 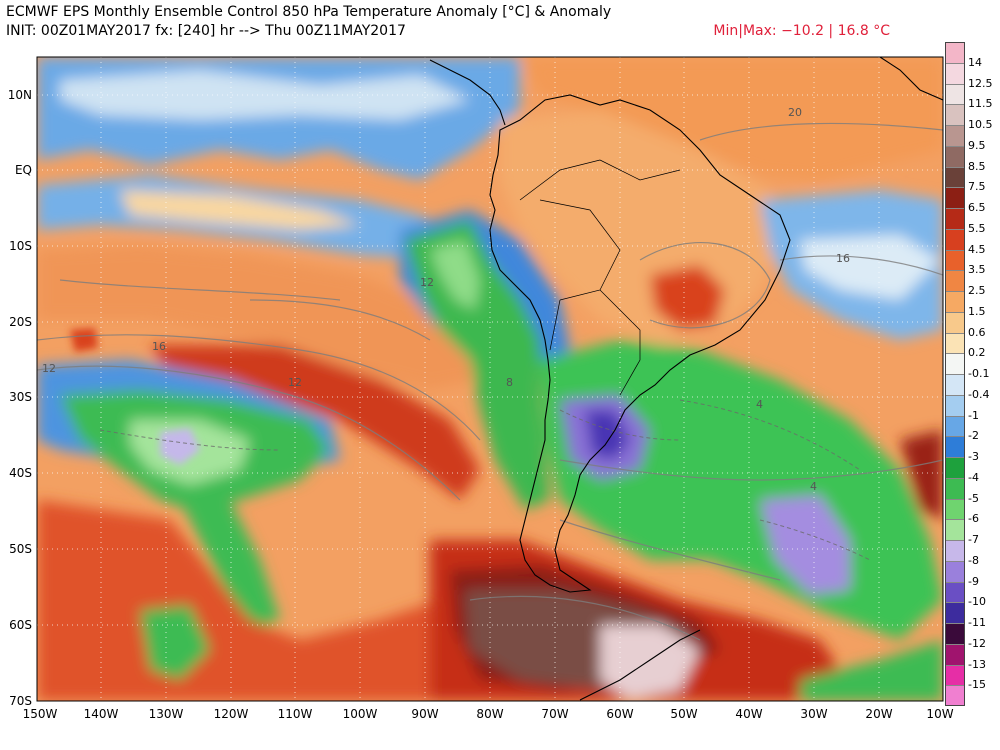 What do you see at coordinates (801, 31) in the screenshot?
I see `min-max-readout: Min|Max: −10.2 | 16.8 °C` at bounding box center [801, 31].